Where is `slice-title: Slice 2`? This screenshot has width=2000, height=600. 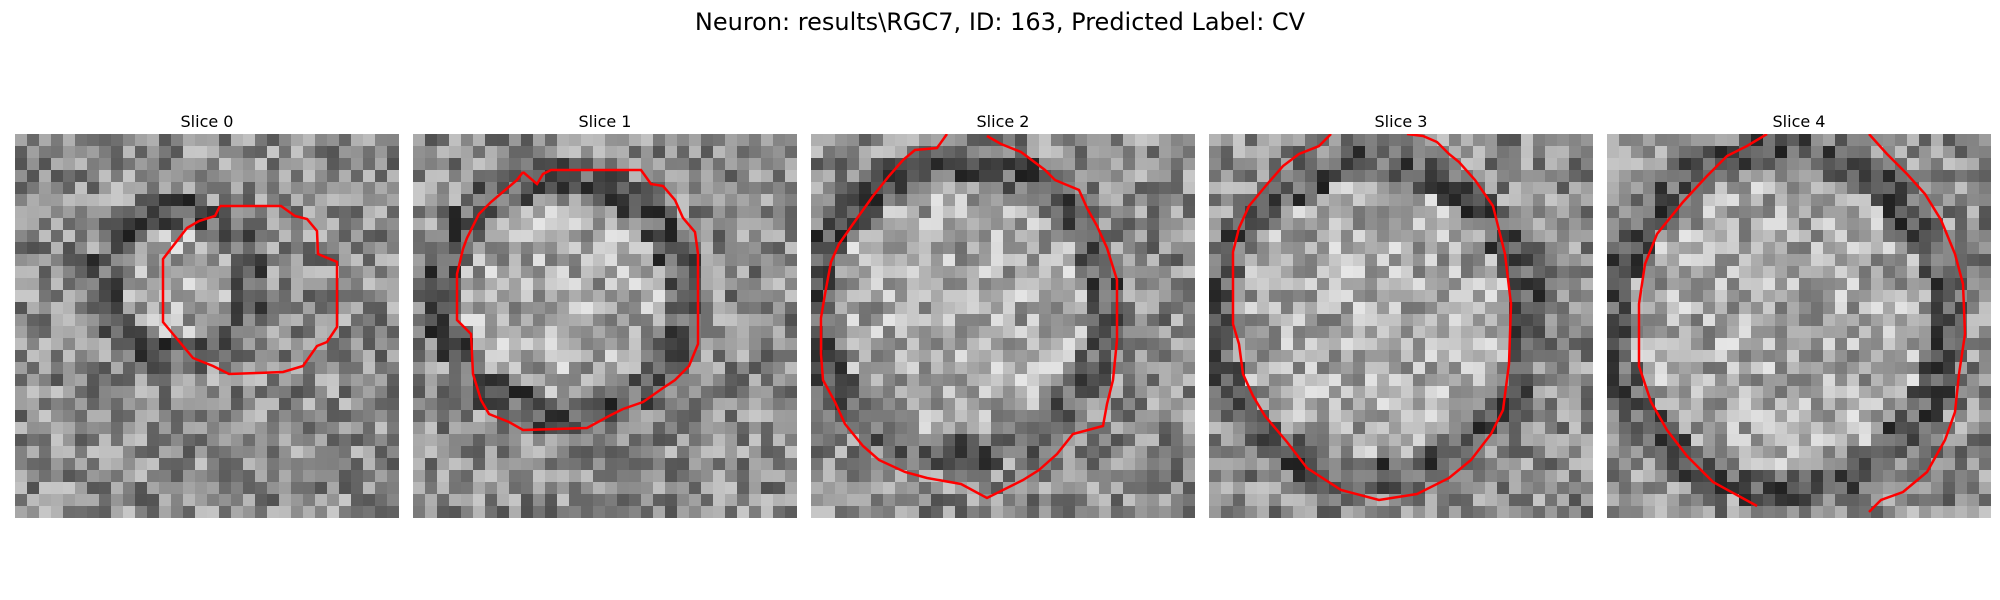 slice-title: Slice 2 is located at coordinates (1003, 121).